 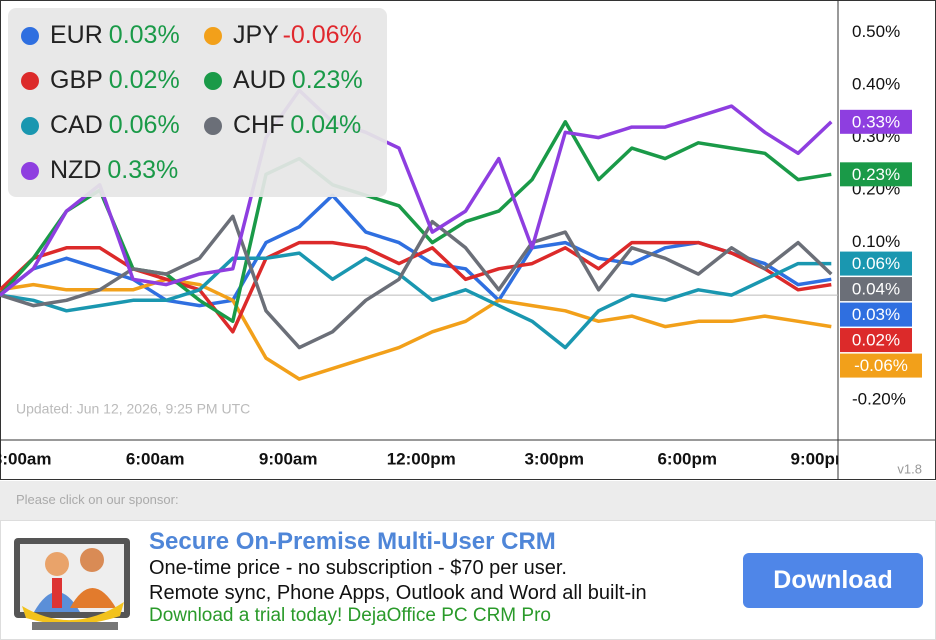 I want to click on x-tick-label: 3:00pm, so click(x=554, y=458).